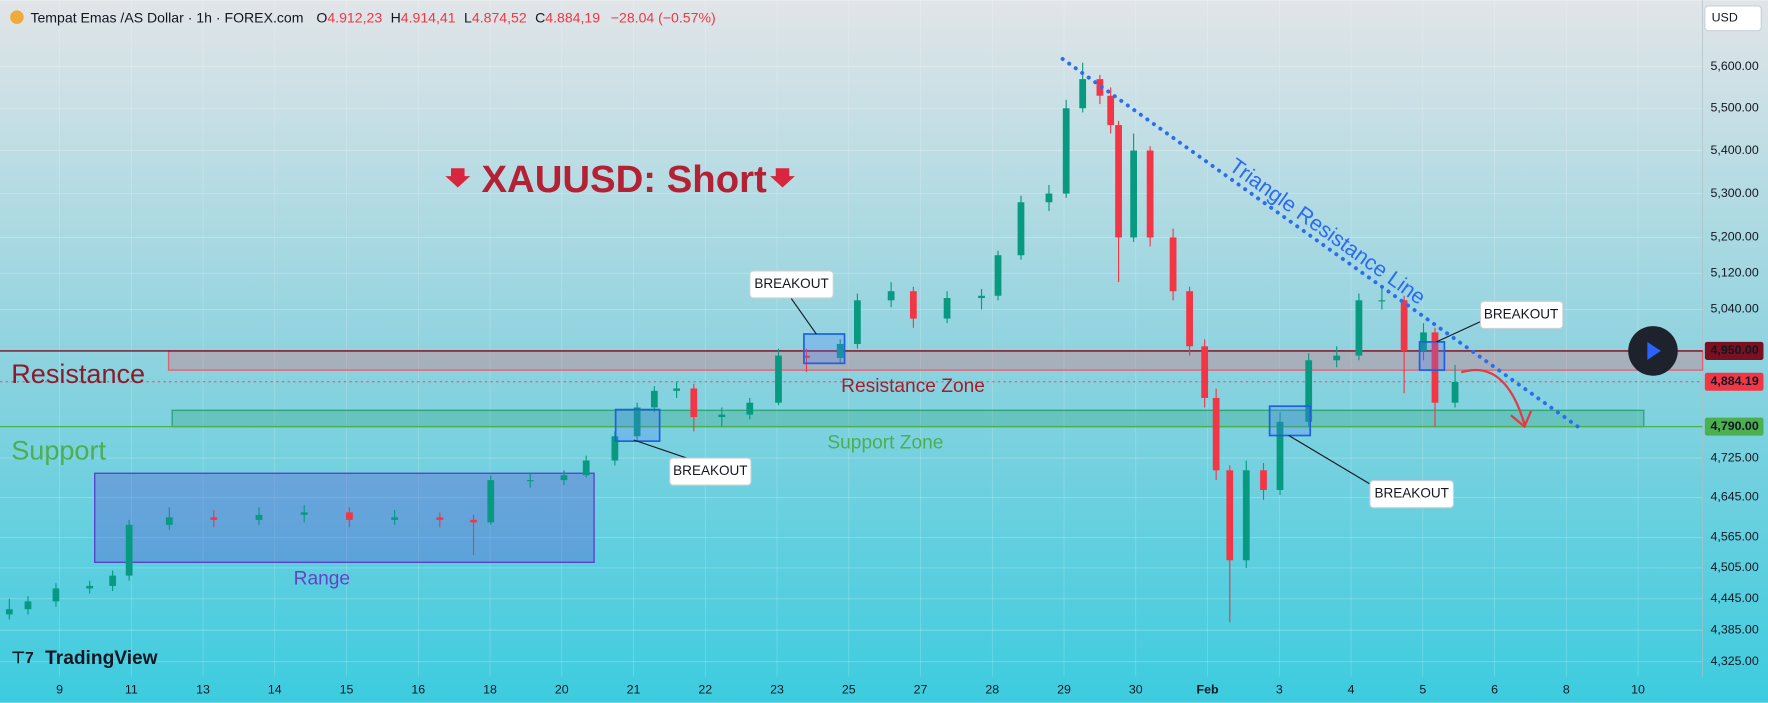  I want to click on x-tick-label: 9, so click(59, 690).